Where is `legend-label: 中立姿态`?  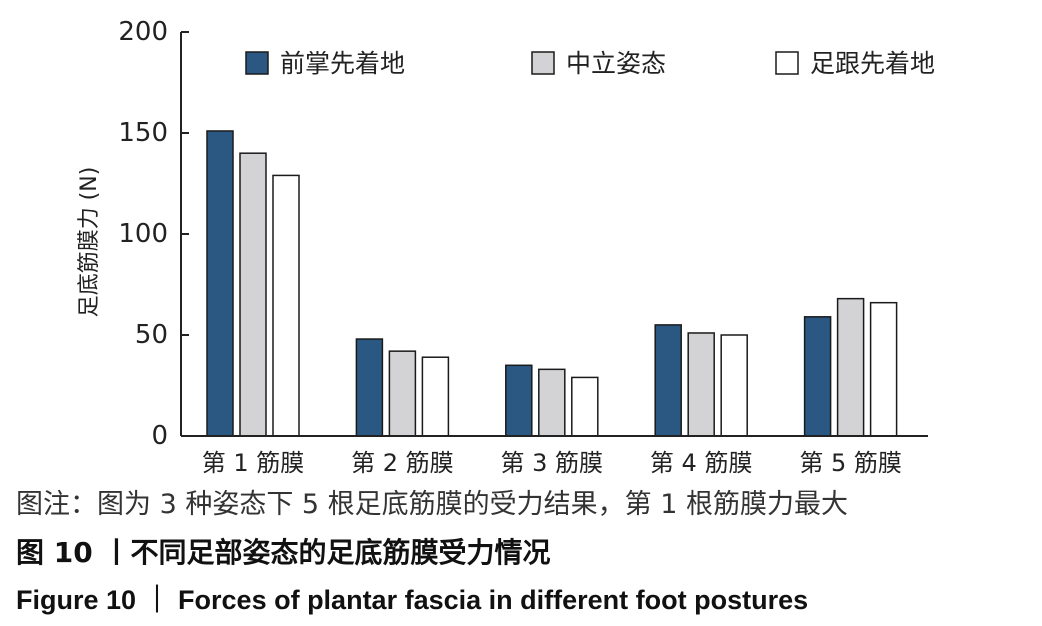
legend-label: 中立姿态 is located at coordinates (616, 63).